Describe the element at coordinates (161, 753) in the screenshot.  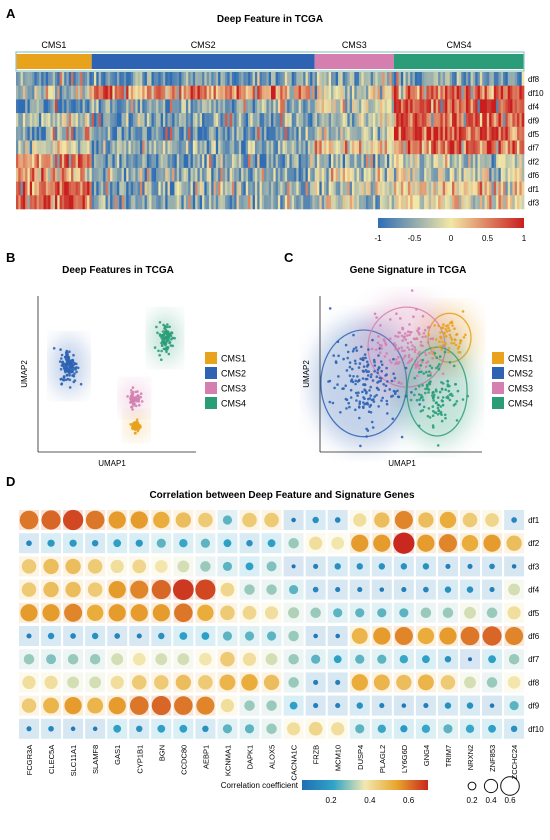
I see `bubble-gene-label: BGN` at that location.